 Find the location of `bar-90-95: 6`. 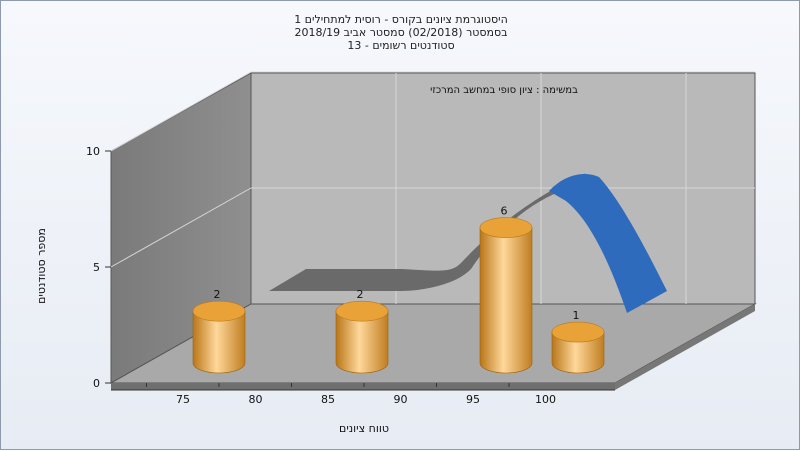

bar-90-95: 6 is located at coordinates (506, 289).